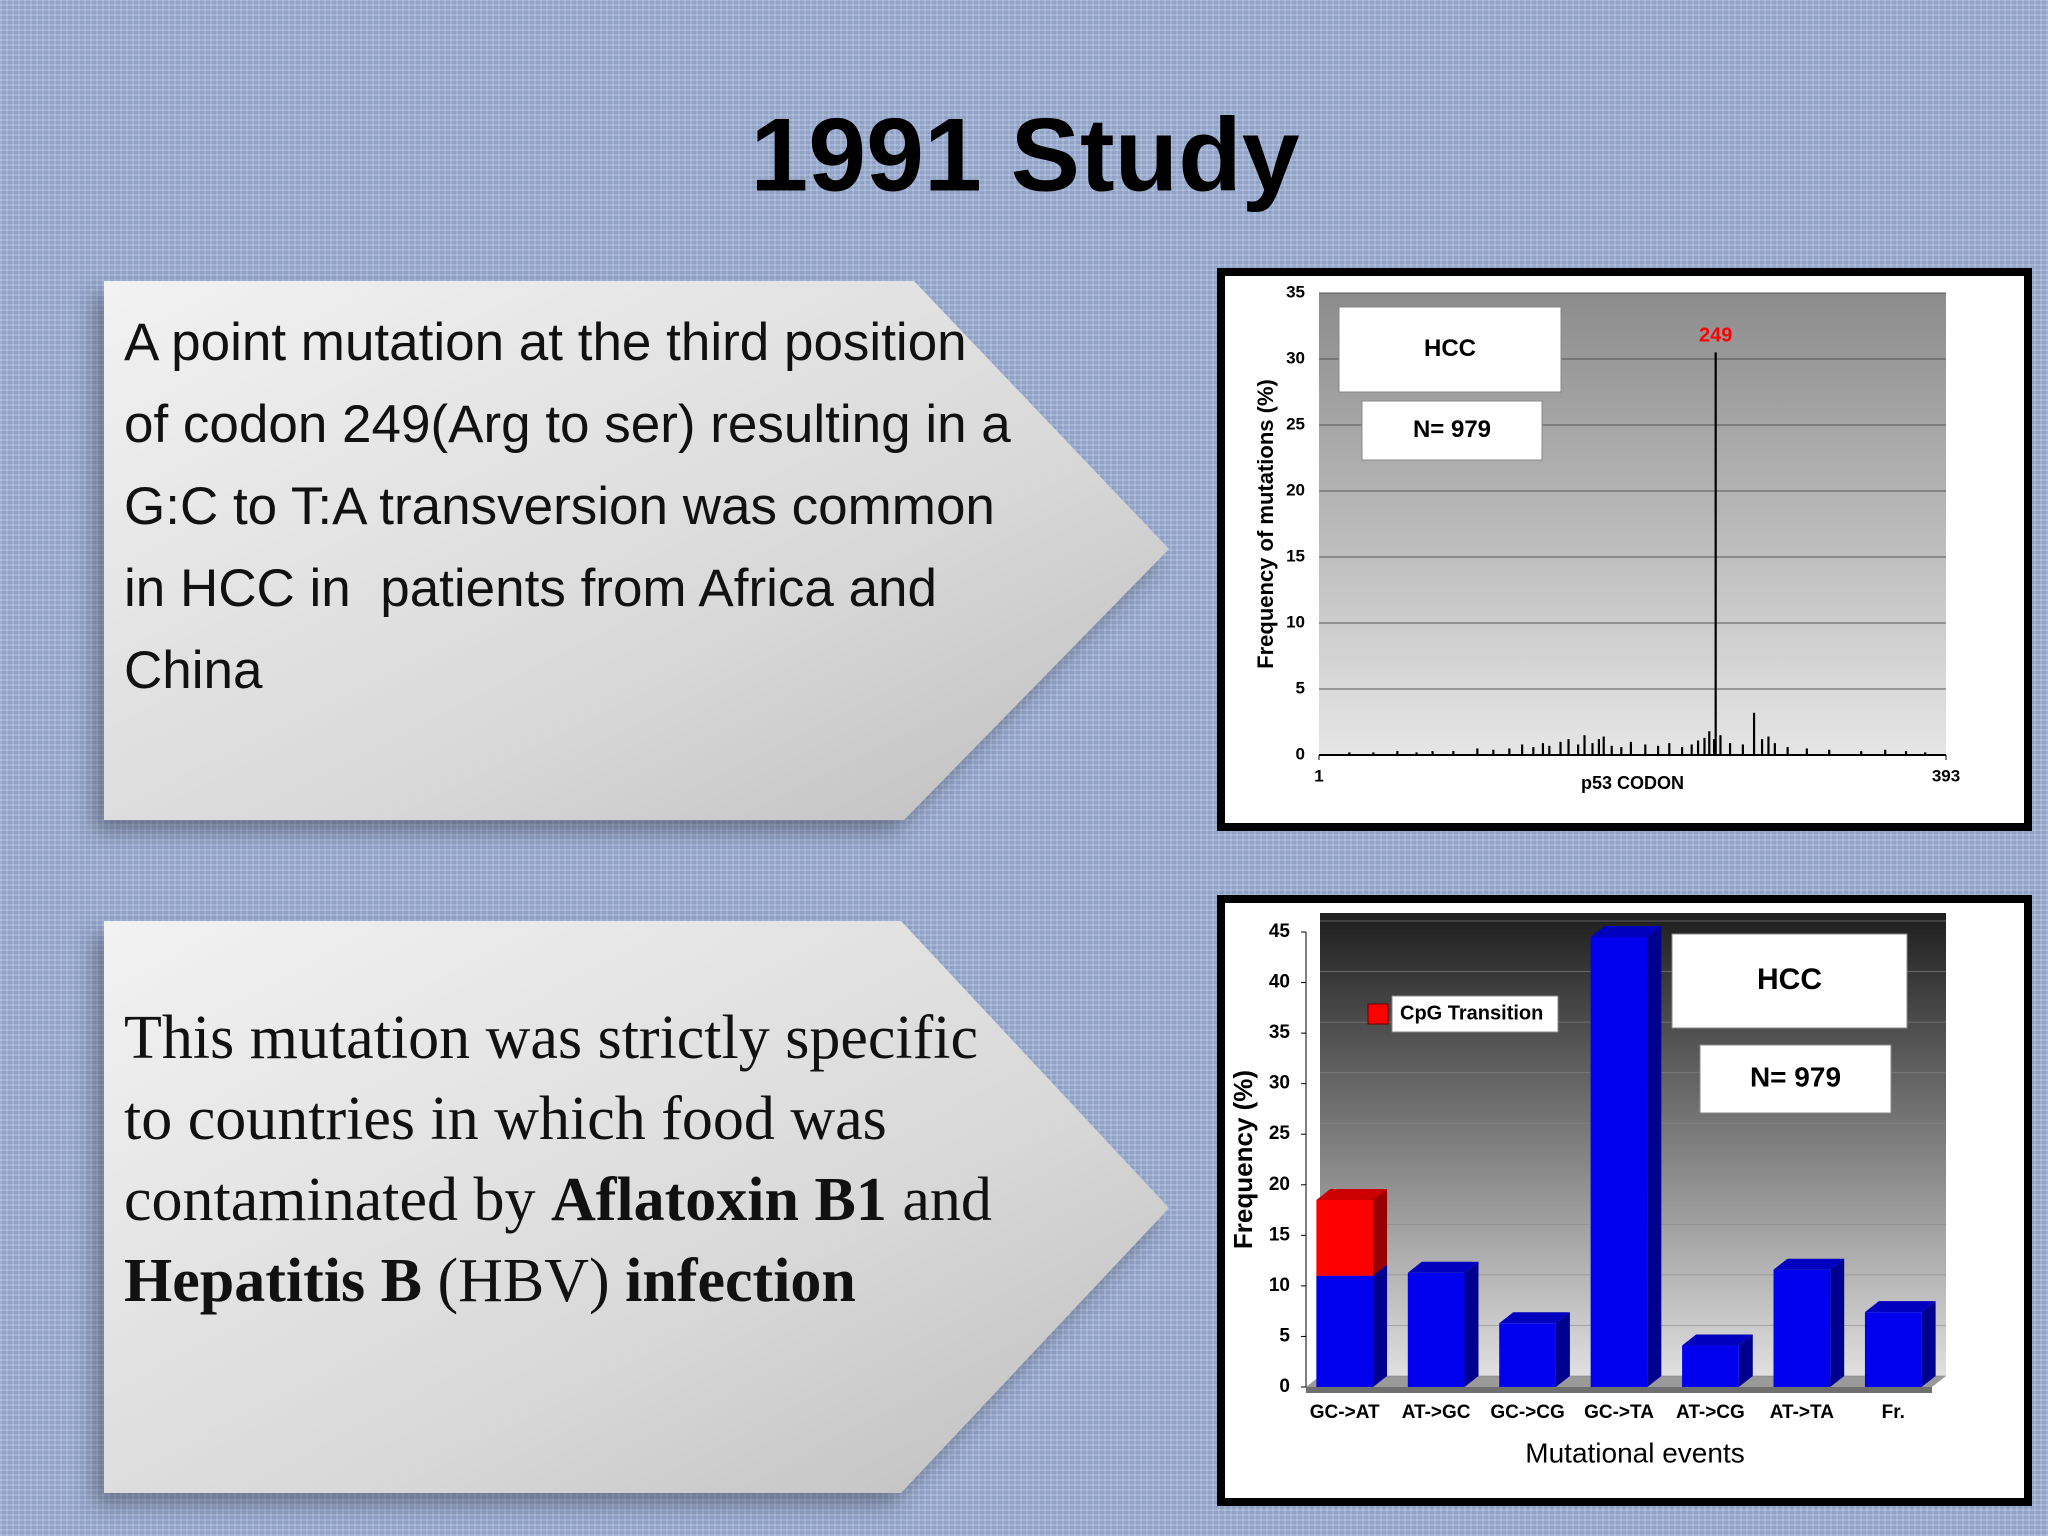 This screenshot has width=2048, height=1536. Describe the element at coordinates (1378, 1014) in the screenshot. I see `legend-swatch` at that location.